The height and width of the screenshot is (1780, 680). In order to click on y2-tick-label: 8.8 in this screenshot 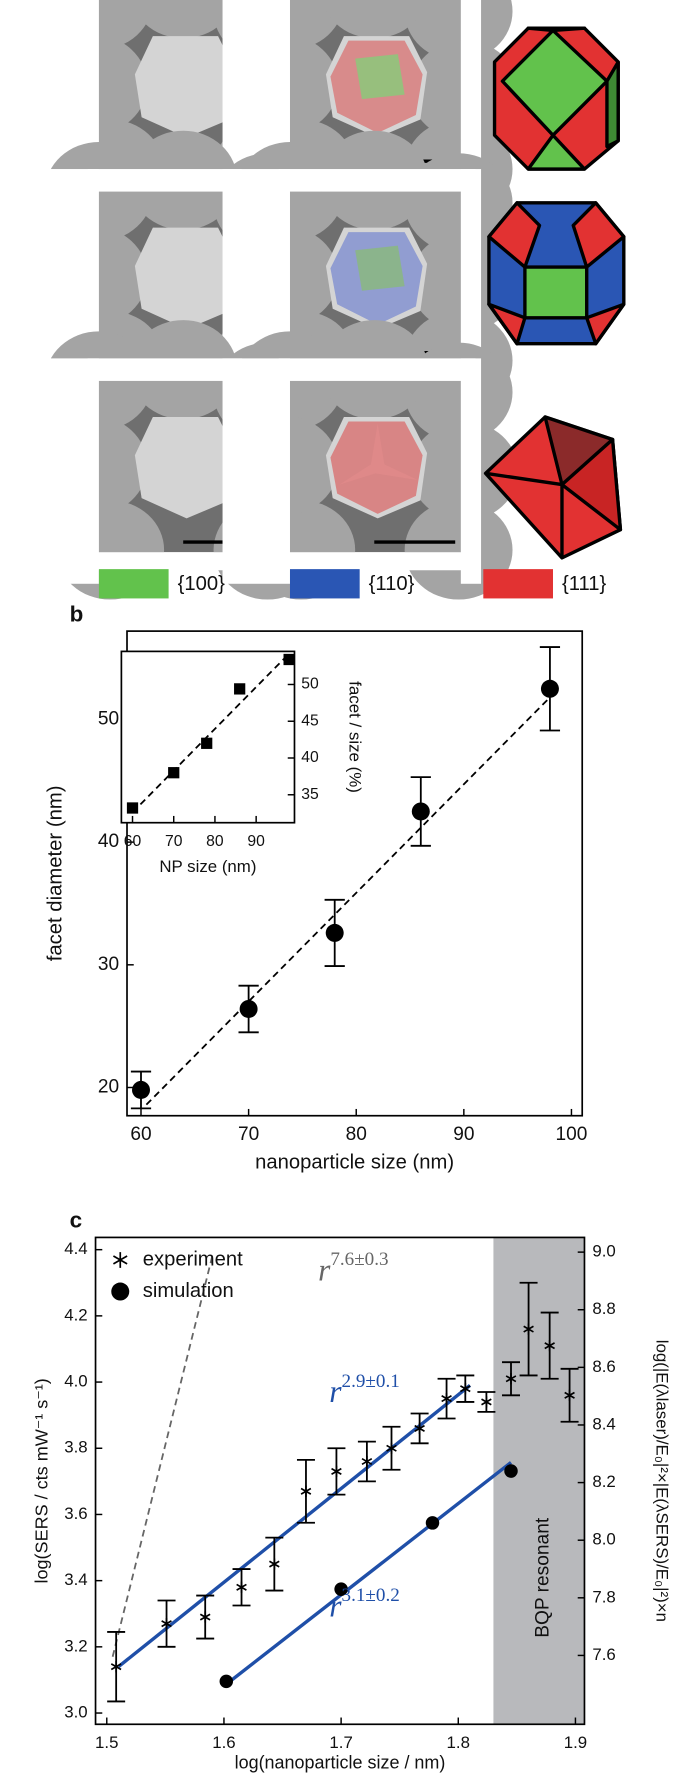, I will do `click(603, 1308)`.